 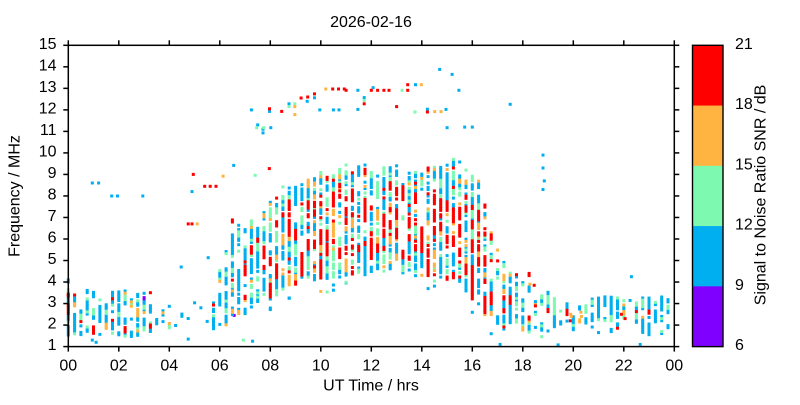 I want to click on svg-text: 13, so click(x=48, y=87).